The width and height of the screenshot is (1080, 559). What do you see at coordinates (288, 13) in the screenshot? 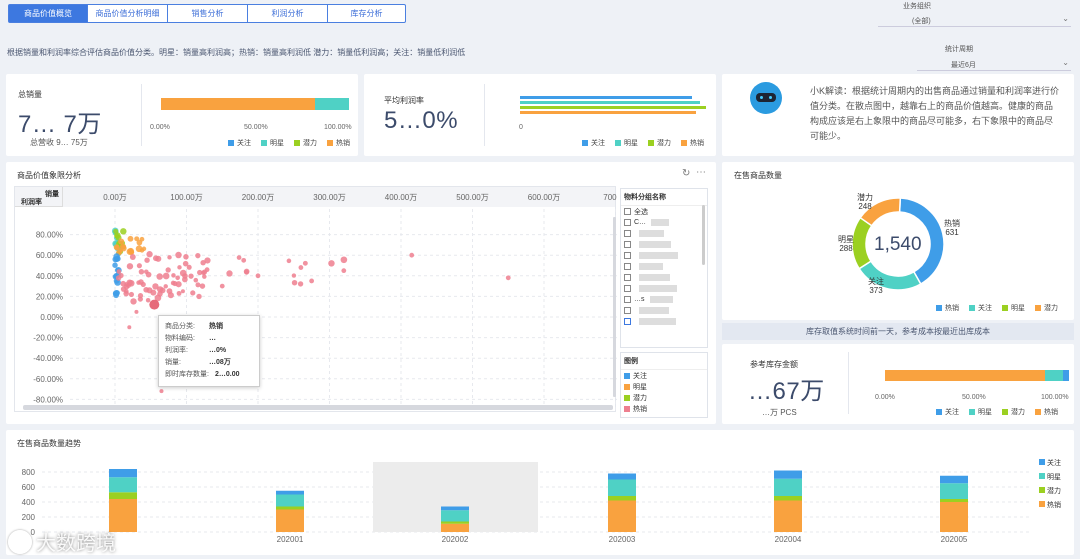
I see `tab-profit: 利润分析` at bounding box center [288, 13].